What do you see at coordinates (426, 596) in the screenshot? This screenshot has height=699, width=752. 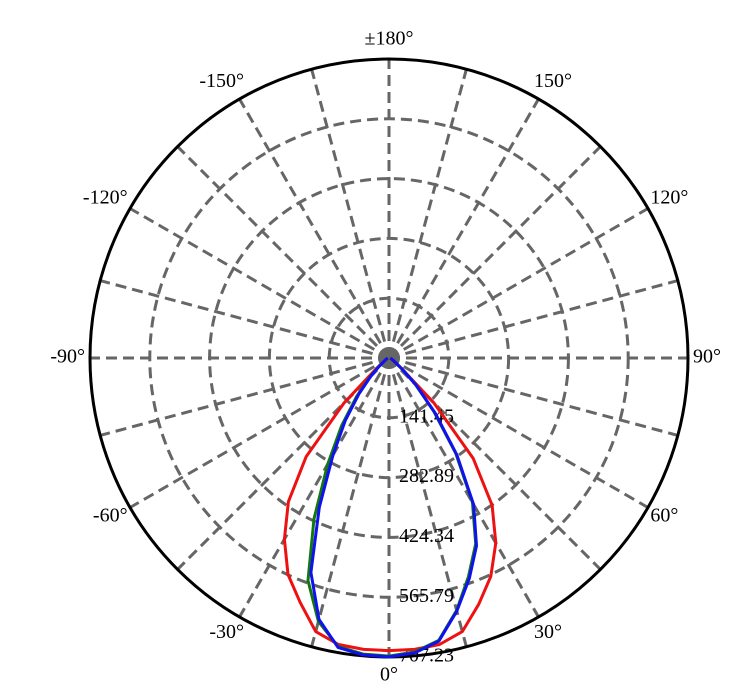 I see `radial-label: 565.79` at bounding box center [426, 596].